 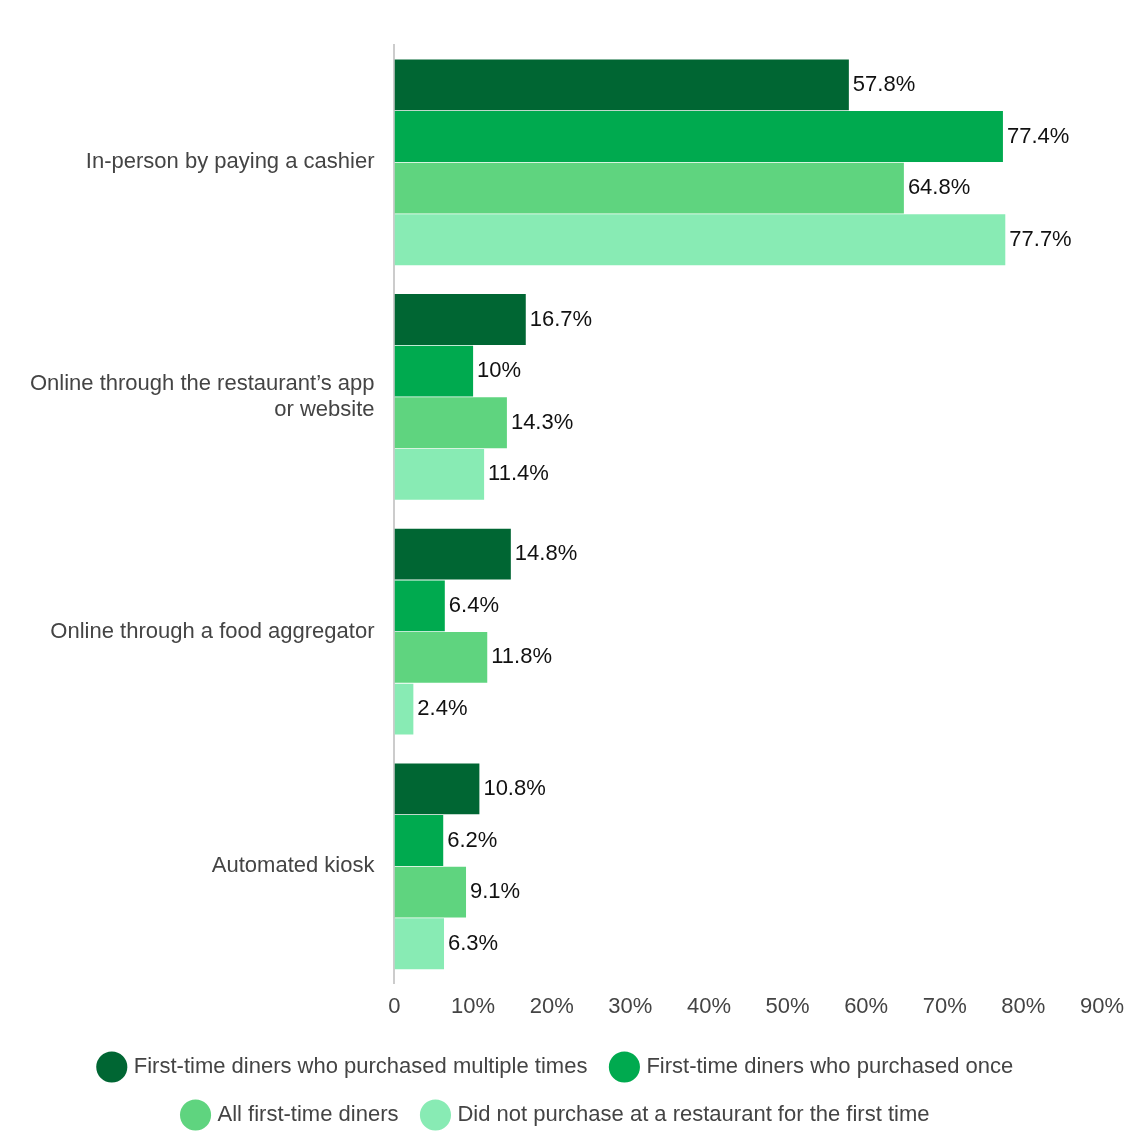 What do you see at coordinates (561, 318) in the screenshot?
I see `data-label: 16.7%` at bounding box center [561, 318].